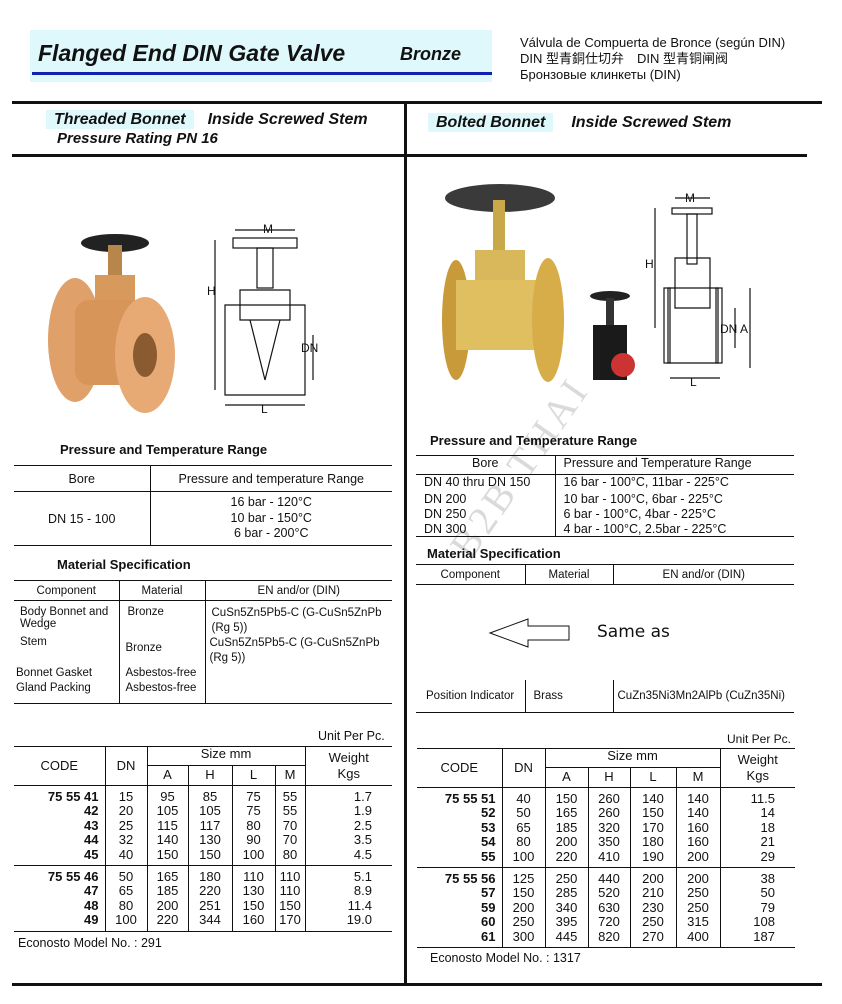  Describe the element at coordinates (606, 842) in the screenshot. I see `table-row: 54 80 200 350 180 160 21` at that location.